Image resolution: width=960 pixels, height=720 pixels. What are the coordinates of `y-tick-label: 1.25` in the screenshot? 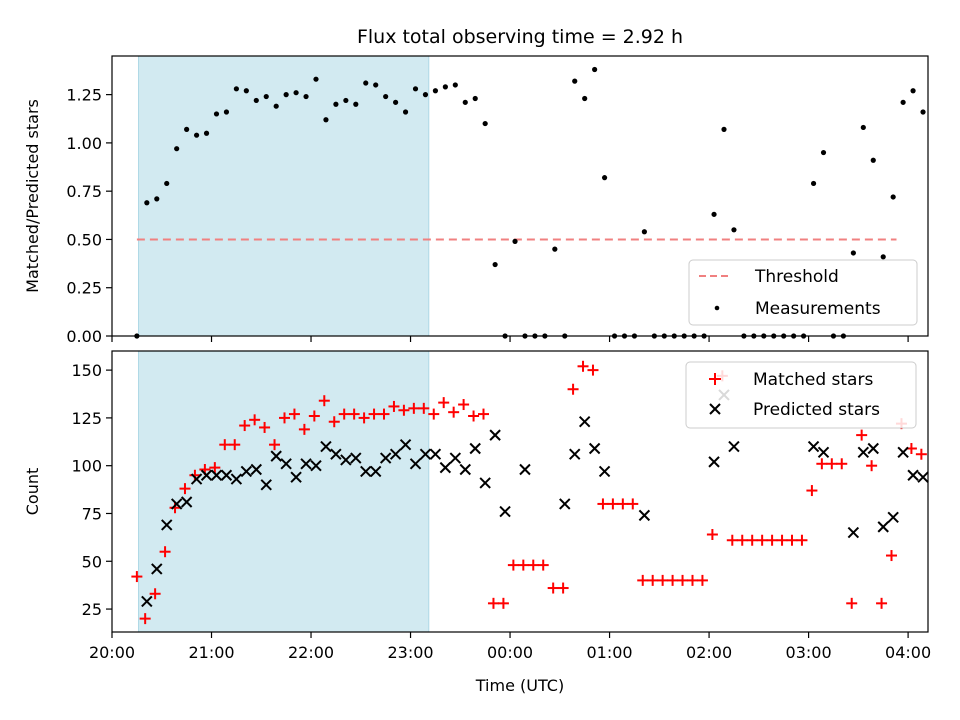 It's located at (84, 95).